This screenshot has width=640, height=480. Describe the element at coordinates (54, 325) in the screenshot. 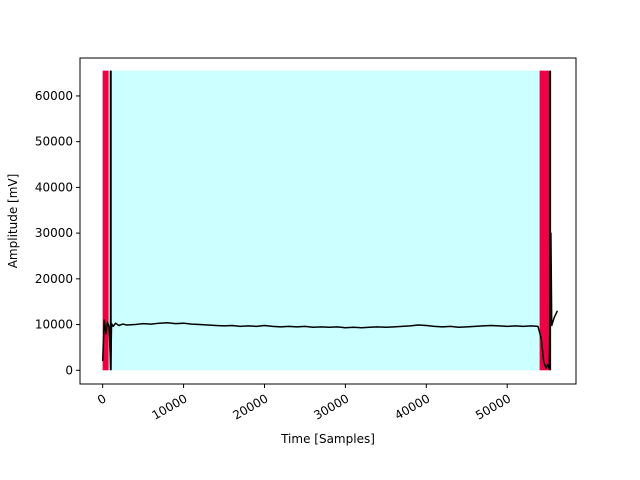

I see `y-tick-label: 10000` at that location.